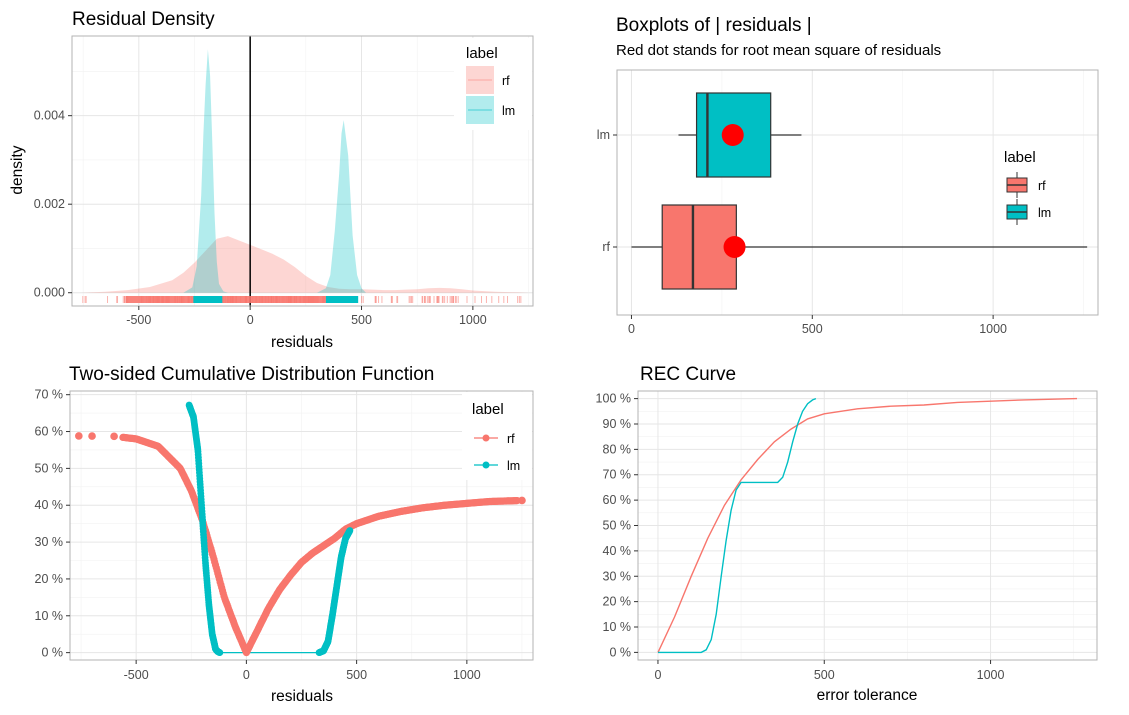 This screenshot has height=715, width=1129. What do you see at coordinates (613, 399) in the screenshot?
I see `y-tick-label: 100 %` at bounding box center [613, 399].